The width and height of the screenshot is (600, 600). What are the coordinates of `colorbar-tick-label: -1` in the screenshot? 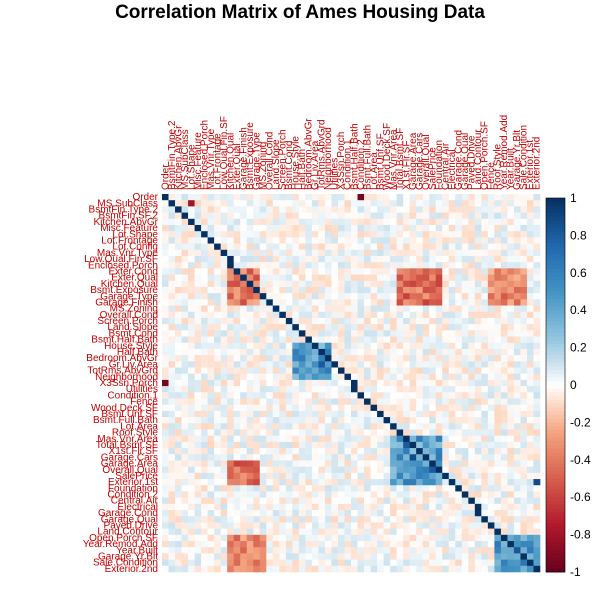 It's located at (575, 572).